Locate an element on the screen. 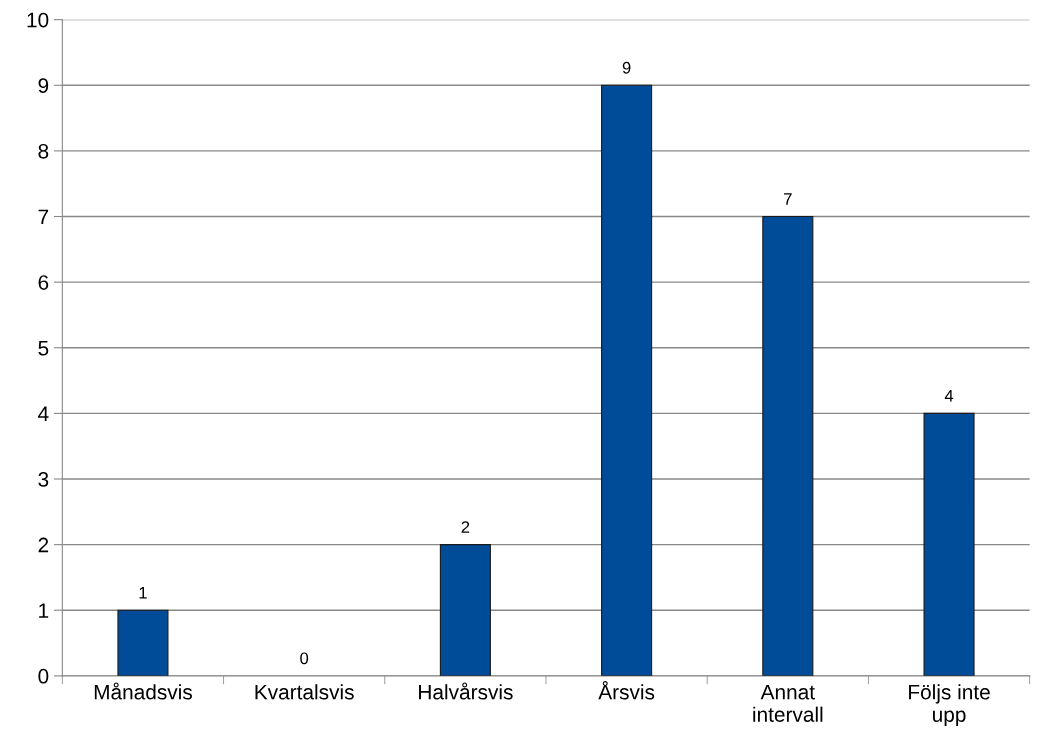 This screenshot has width=1039, height=756. y-tick-label: 5 is located at coordinates (43, 348).